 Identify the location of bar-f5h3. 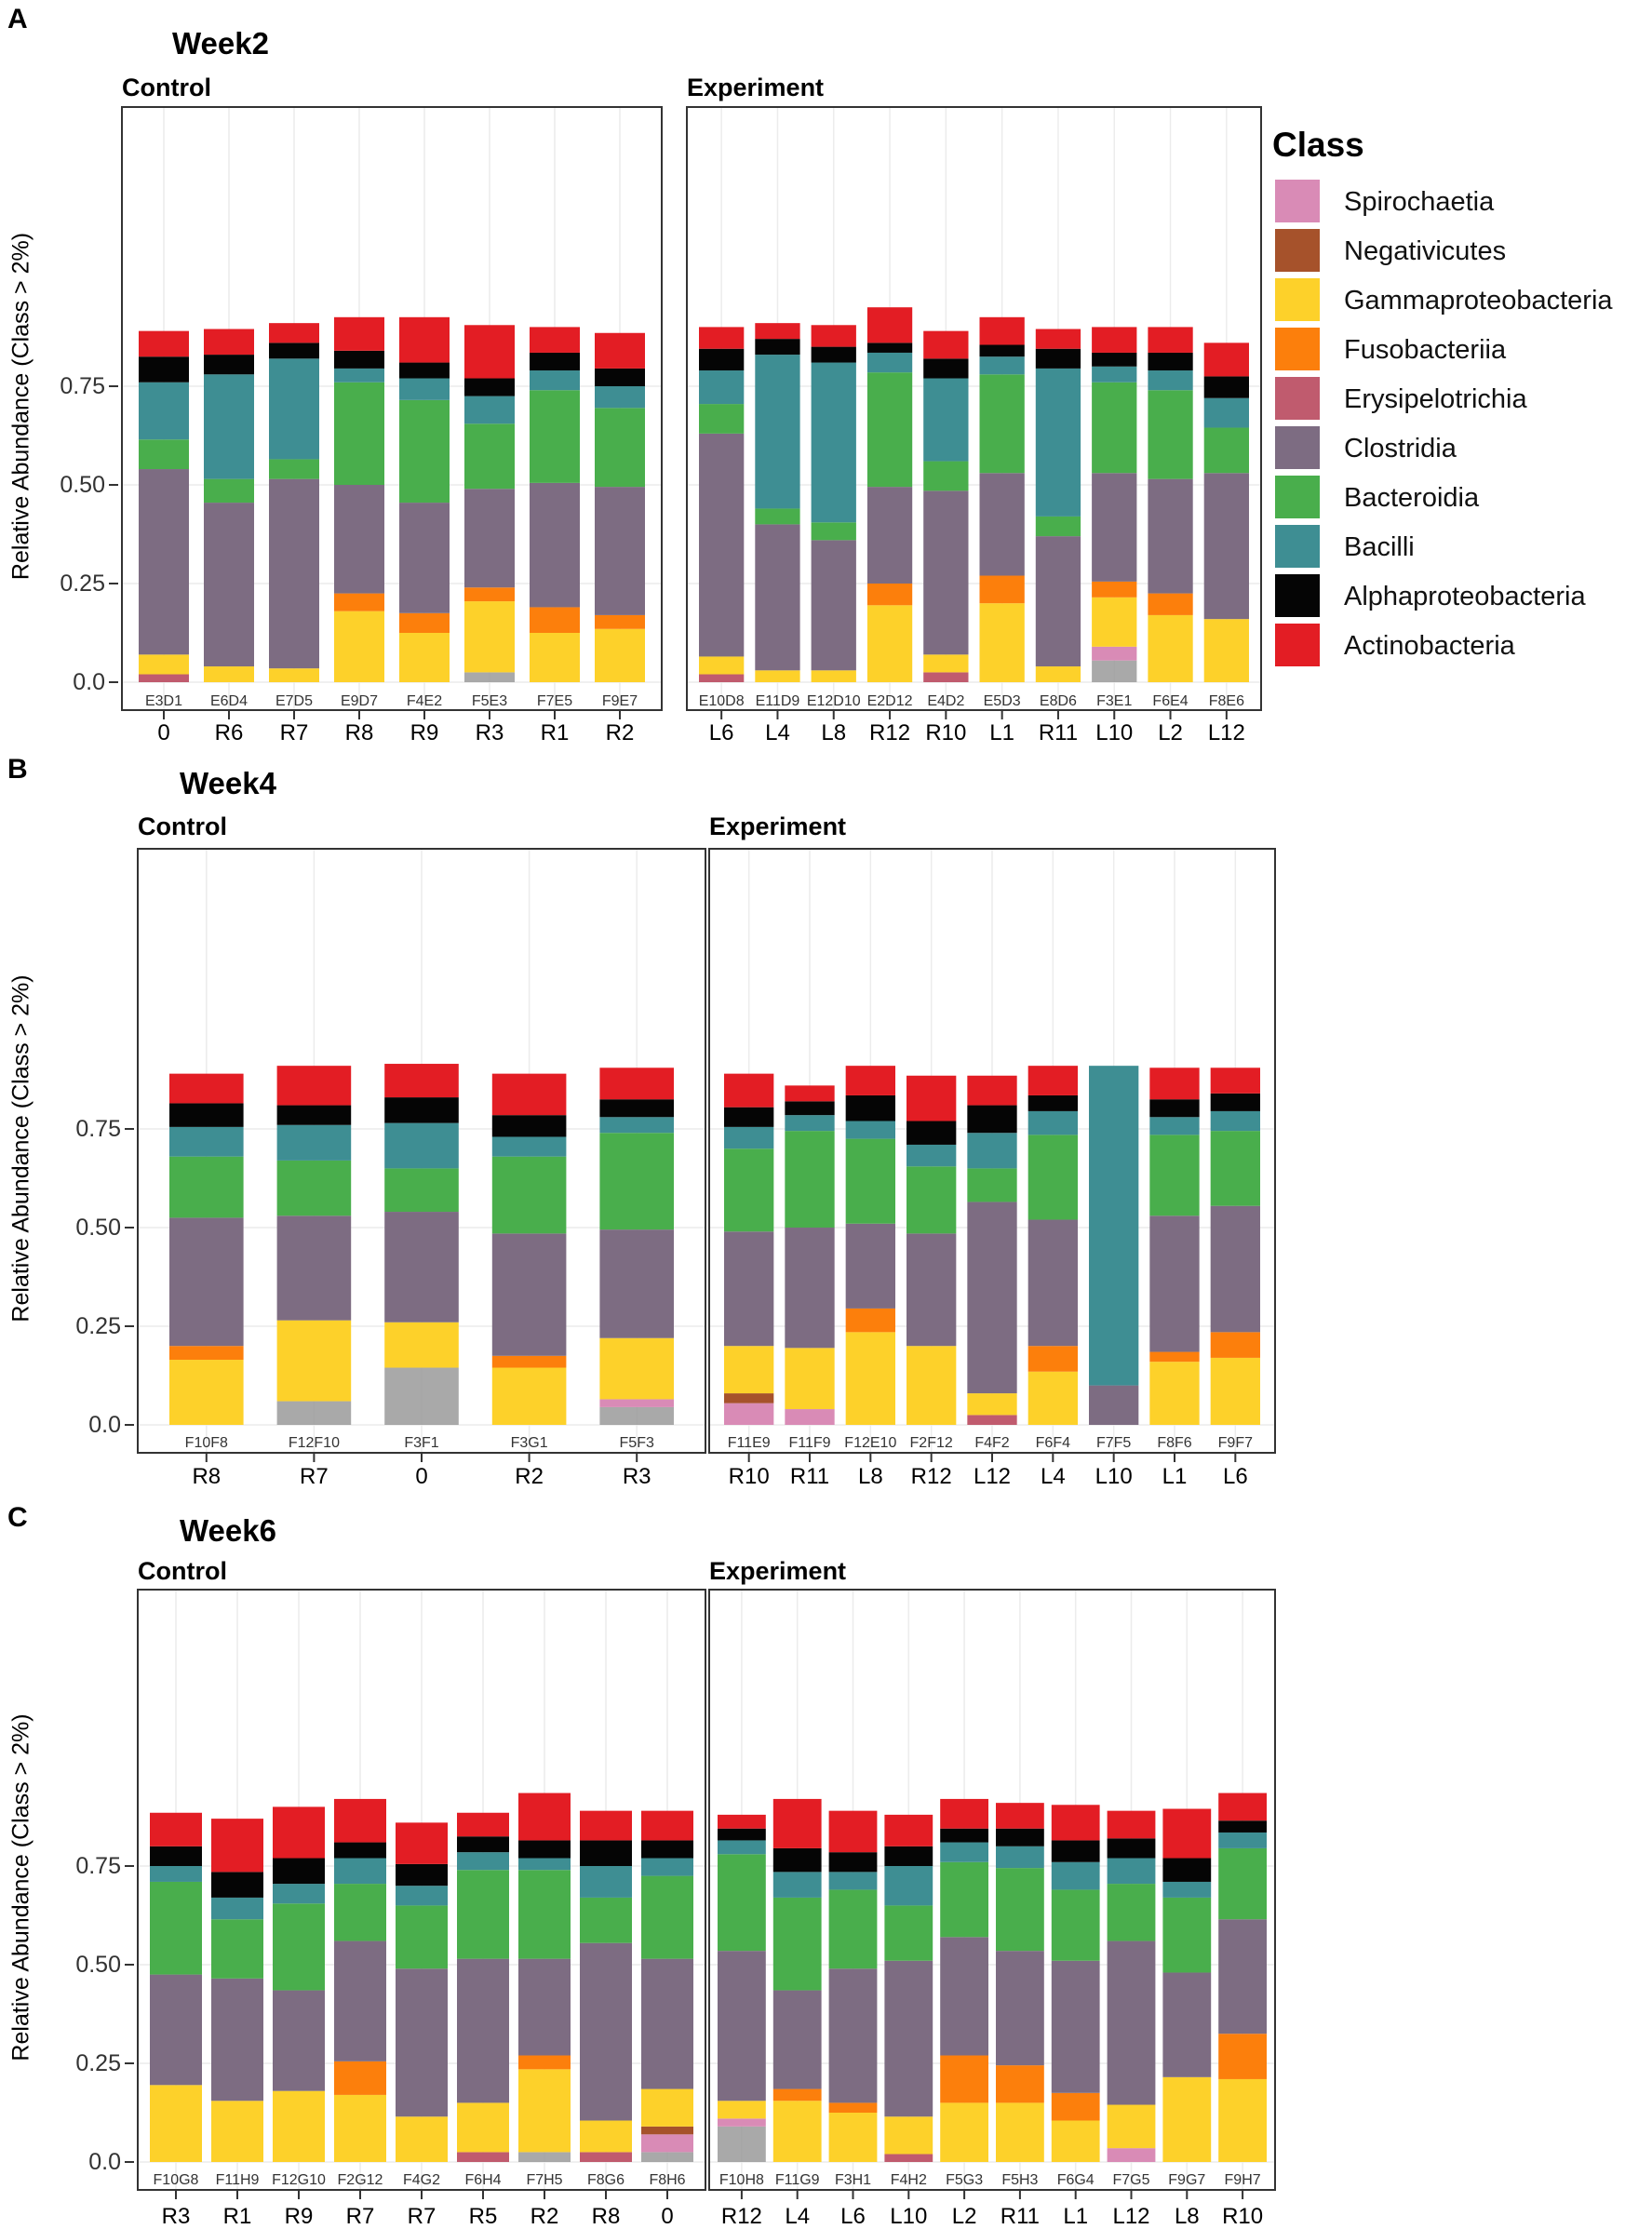
(1020, 1982).